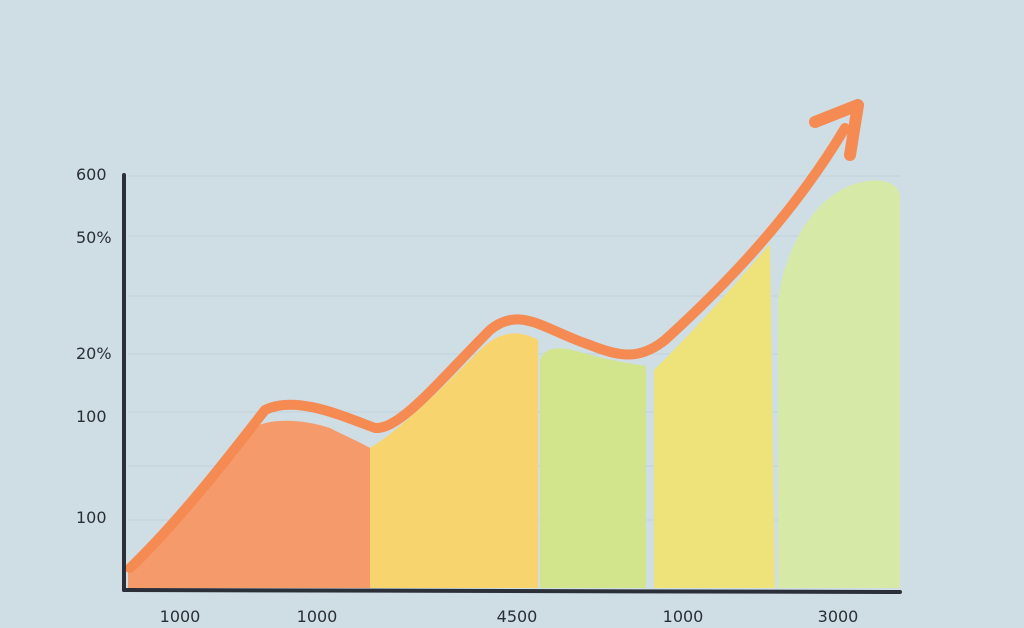 This screenshot has height=628, width=1024. I want to click on y-tick-label: 600, so click(91, 174).